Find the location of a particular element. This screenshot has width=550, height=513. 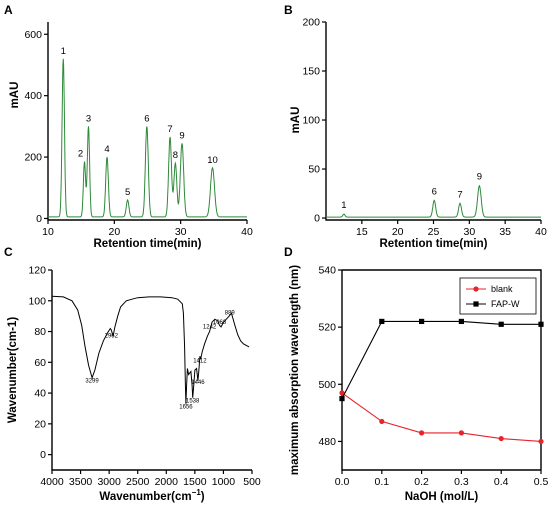

legend-box is located at coordinates (498, 296).